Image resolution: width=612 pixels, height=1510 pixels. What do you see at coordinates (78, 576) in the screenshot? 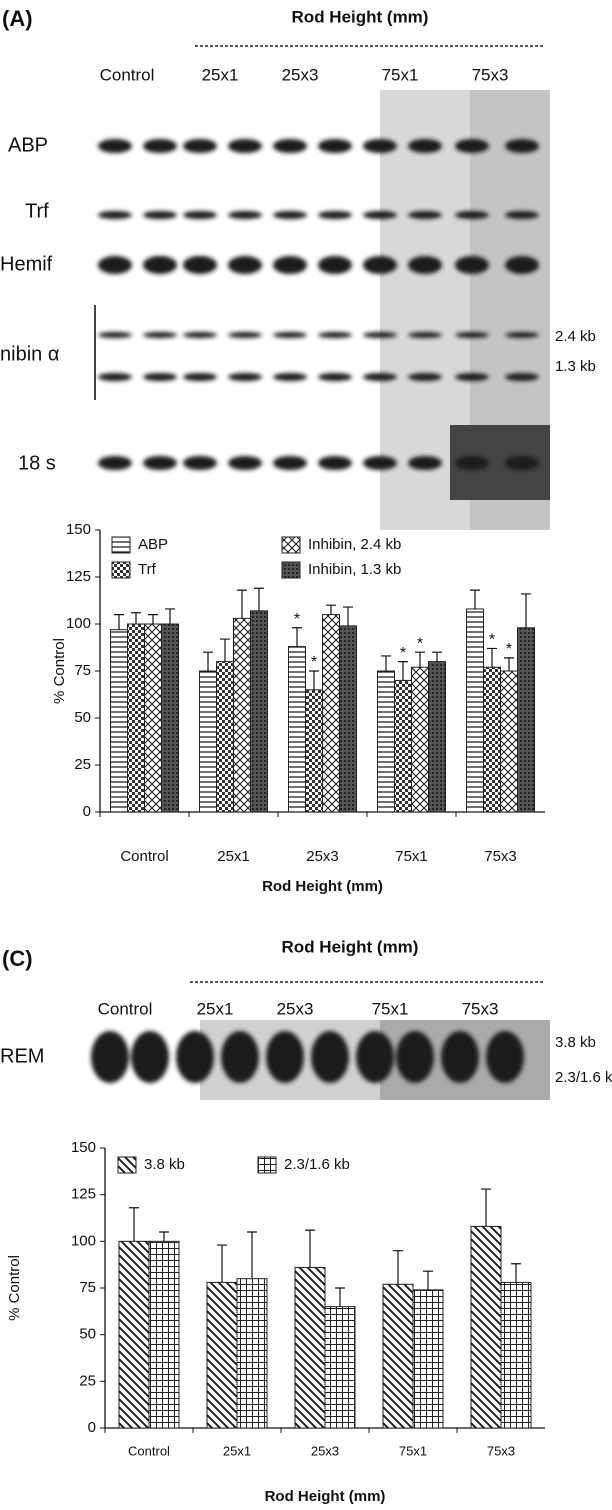
I see `y-tick-label: 125` at bounding box center [78, 576].